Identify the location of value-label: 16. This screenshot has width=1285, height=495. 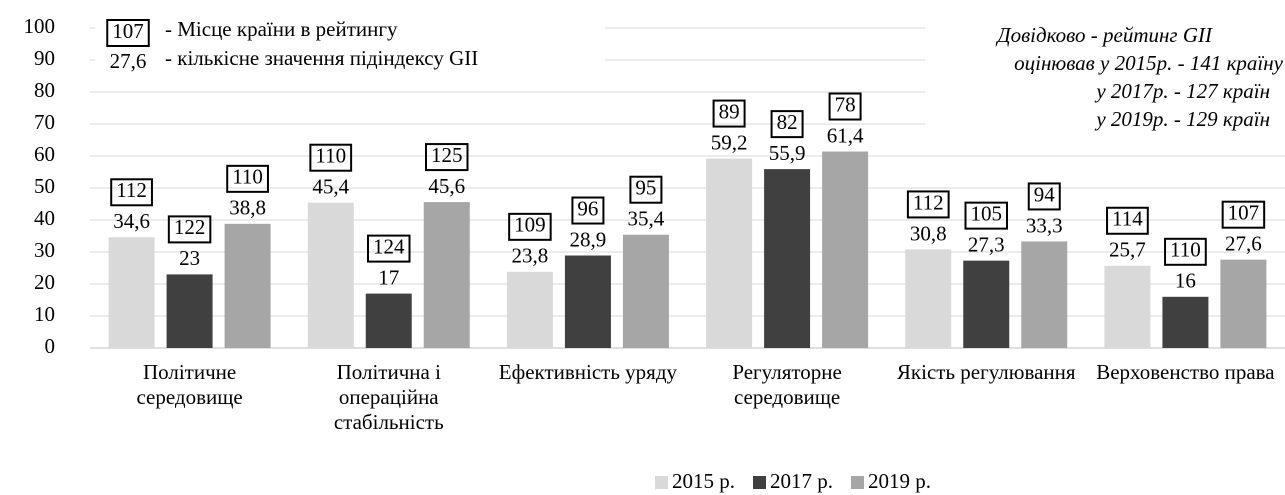
(1185, 281).